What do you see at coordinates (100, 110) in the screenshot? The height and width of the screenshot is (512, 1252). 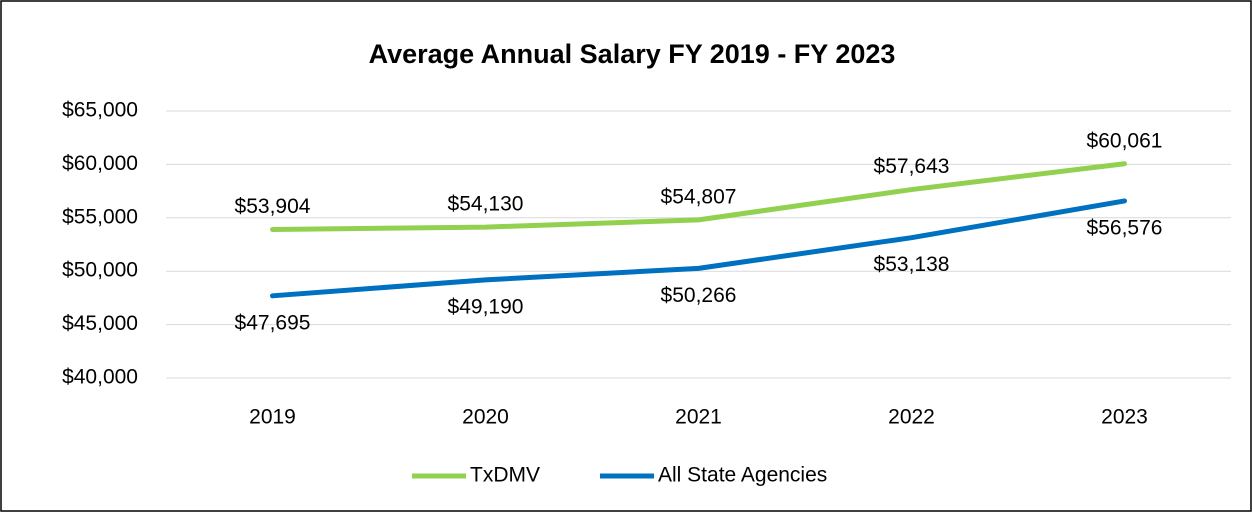 I see `y-tick-label: $65,000` at bounding box center [100, 110].